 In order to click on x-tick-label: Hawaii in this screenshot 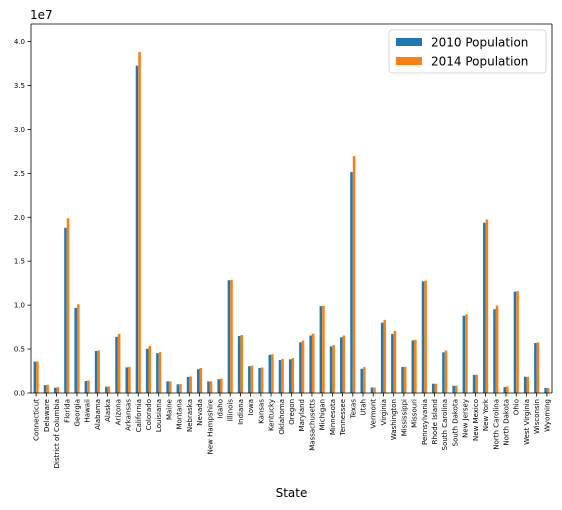, I will do `click(88, 411)`.